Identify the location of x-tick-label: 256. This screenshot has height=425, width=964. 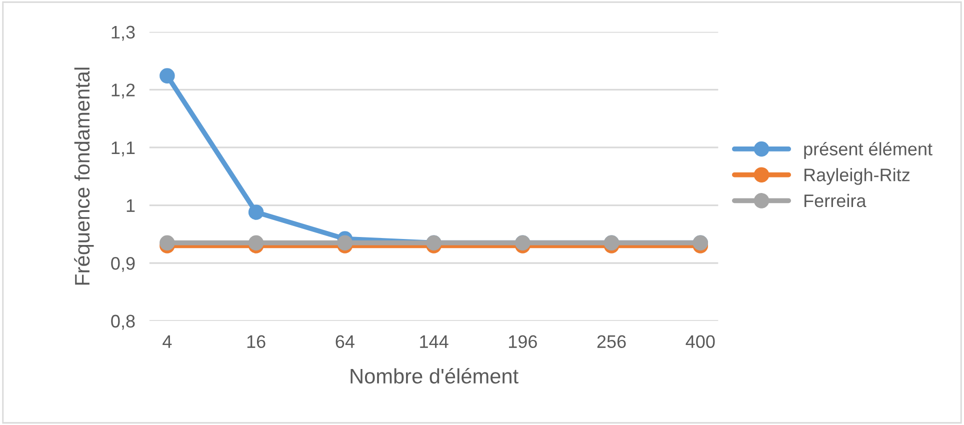
(611, 341).